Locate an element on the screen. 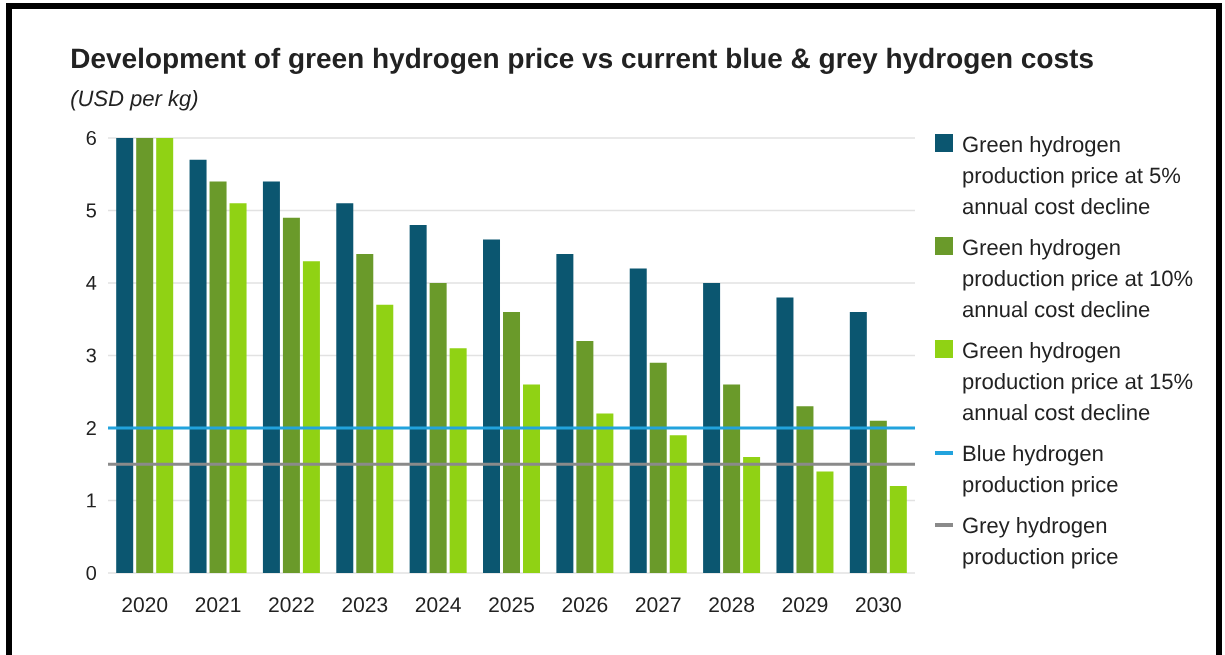 Image resolution: width=1225 pixels, height=655 pixels. chart-title: Development of green hydrogen price vs current blue & grey hydrogen costs is located at coordinates (582, 60).